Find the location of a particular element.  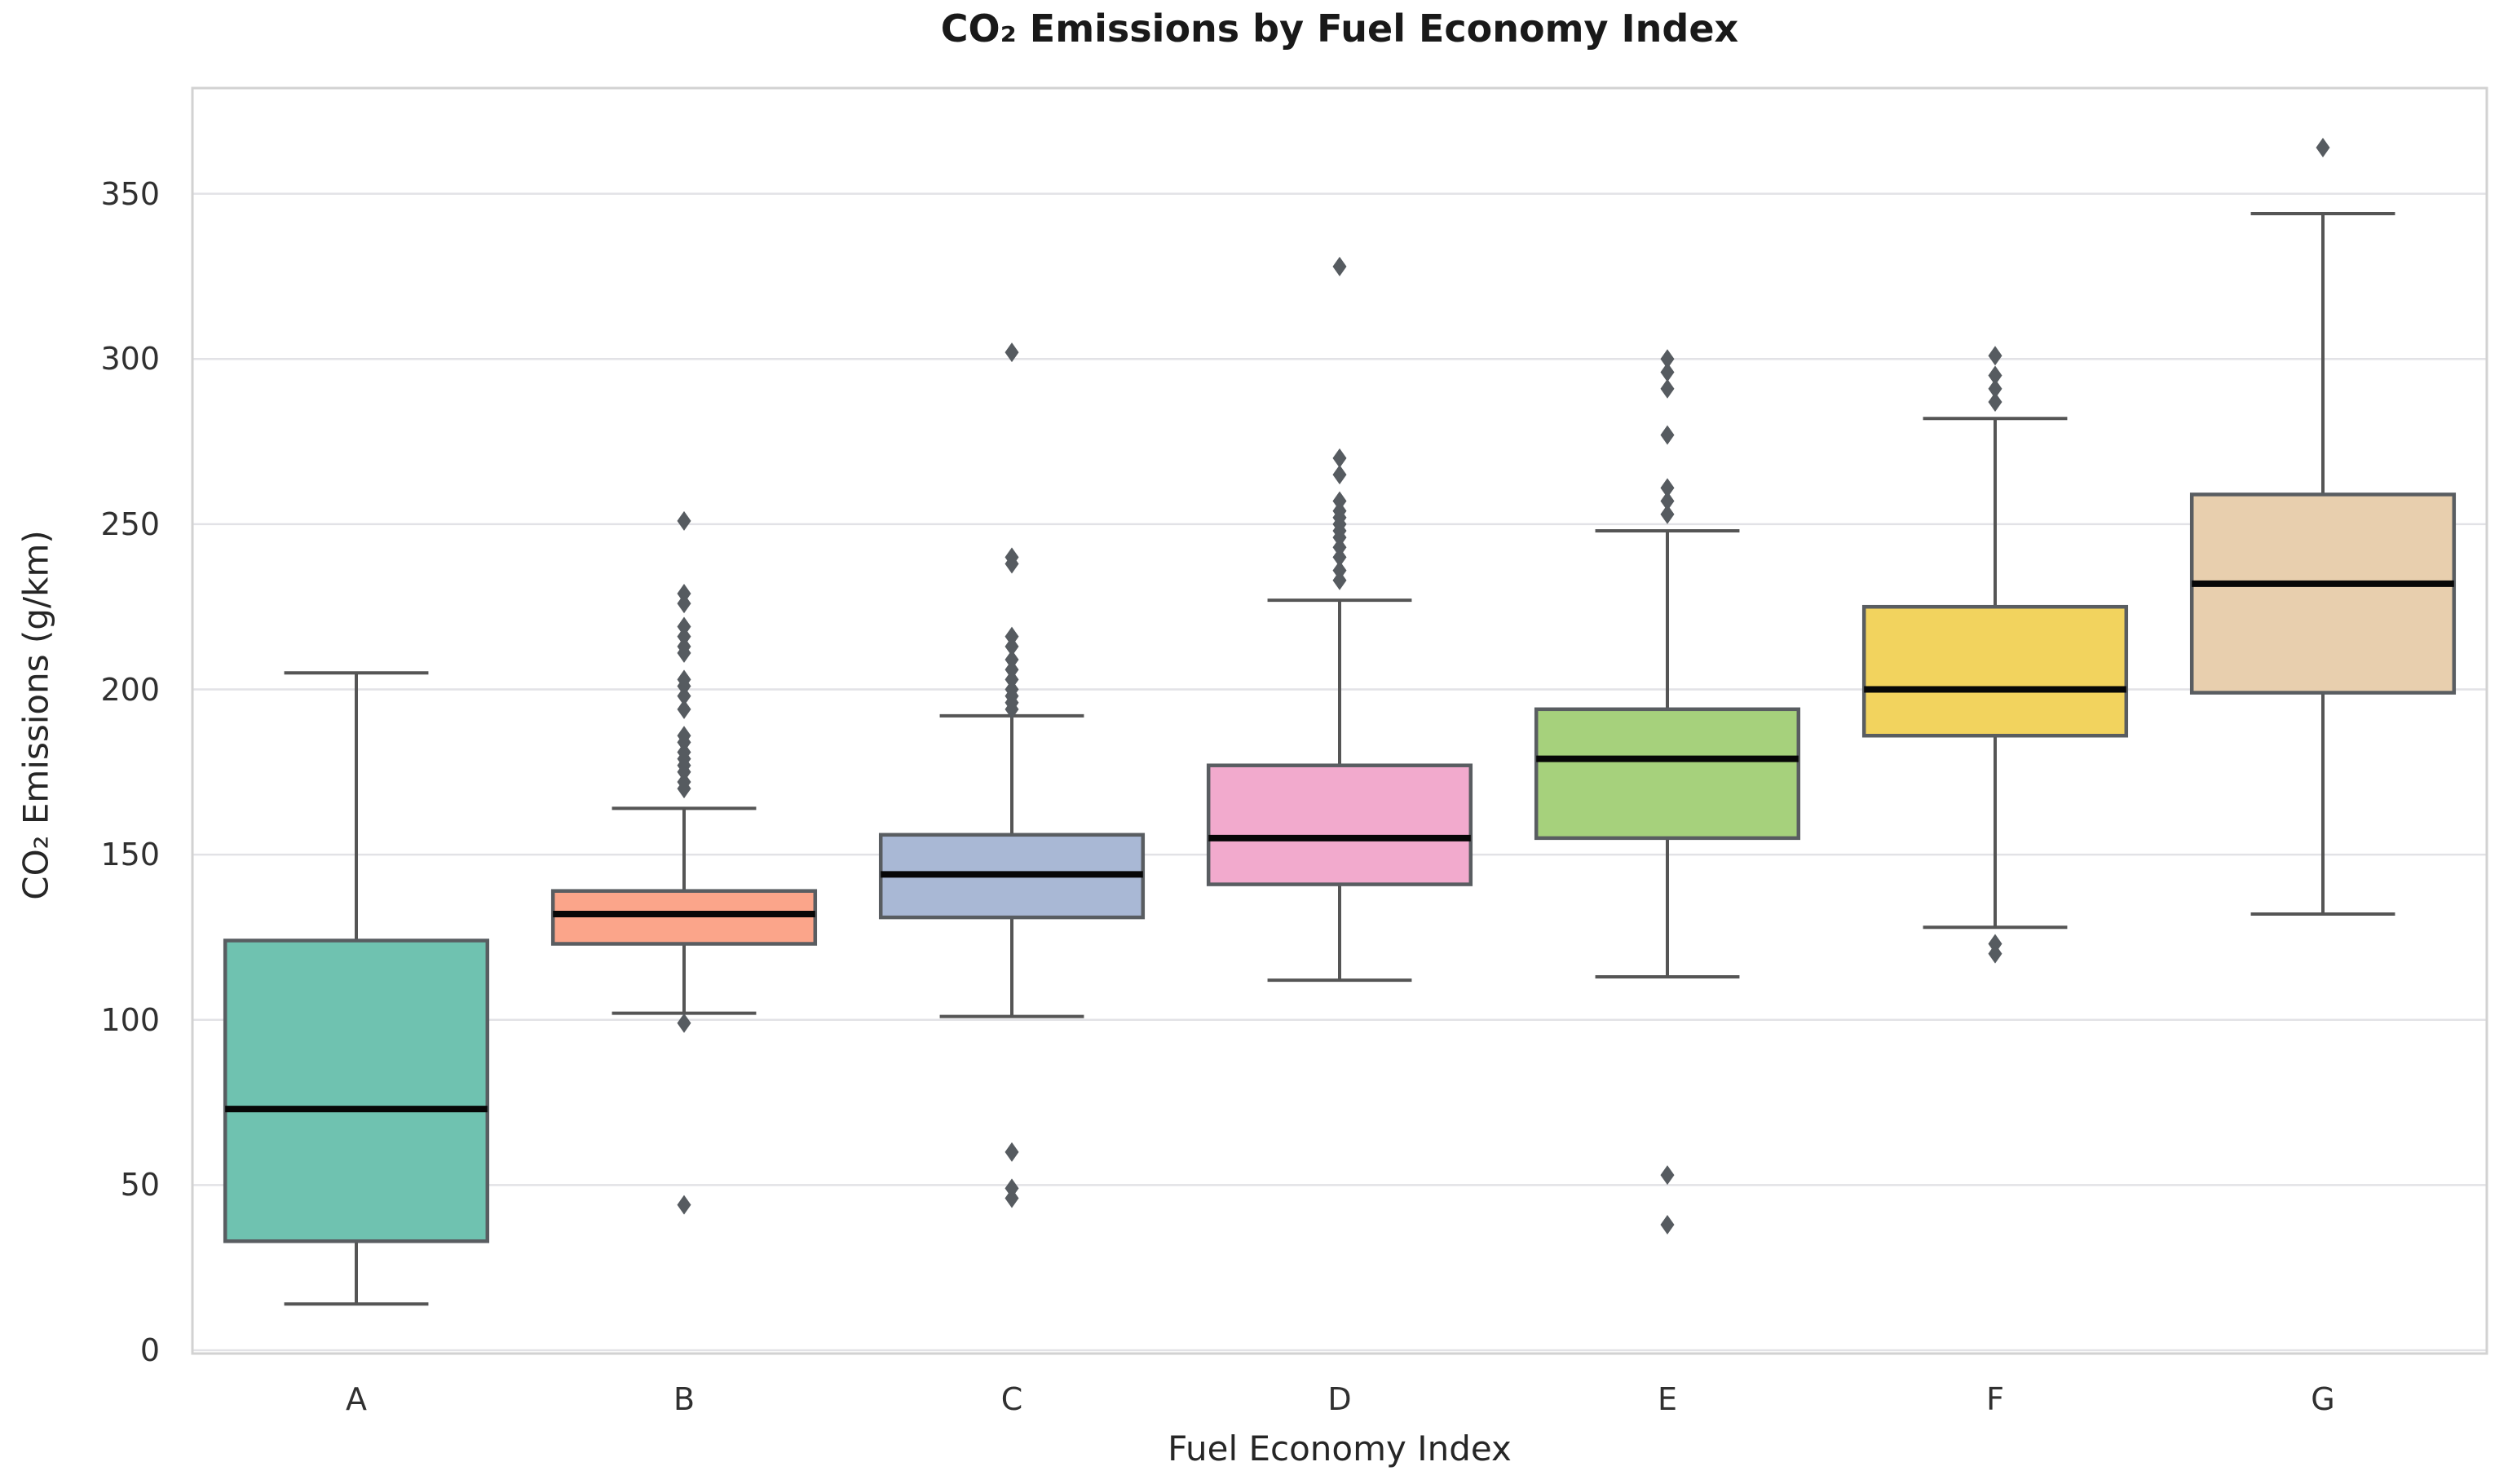

y-tick-label-250: 250 is located at coordinates (130, 524).